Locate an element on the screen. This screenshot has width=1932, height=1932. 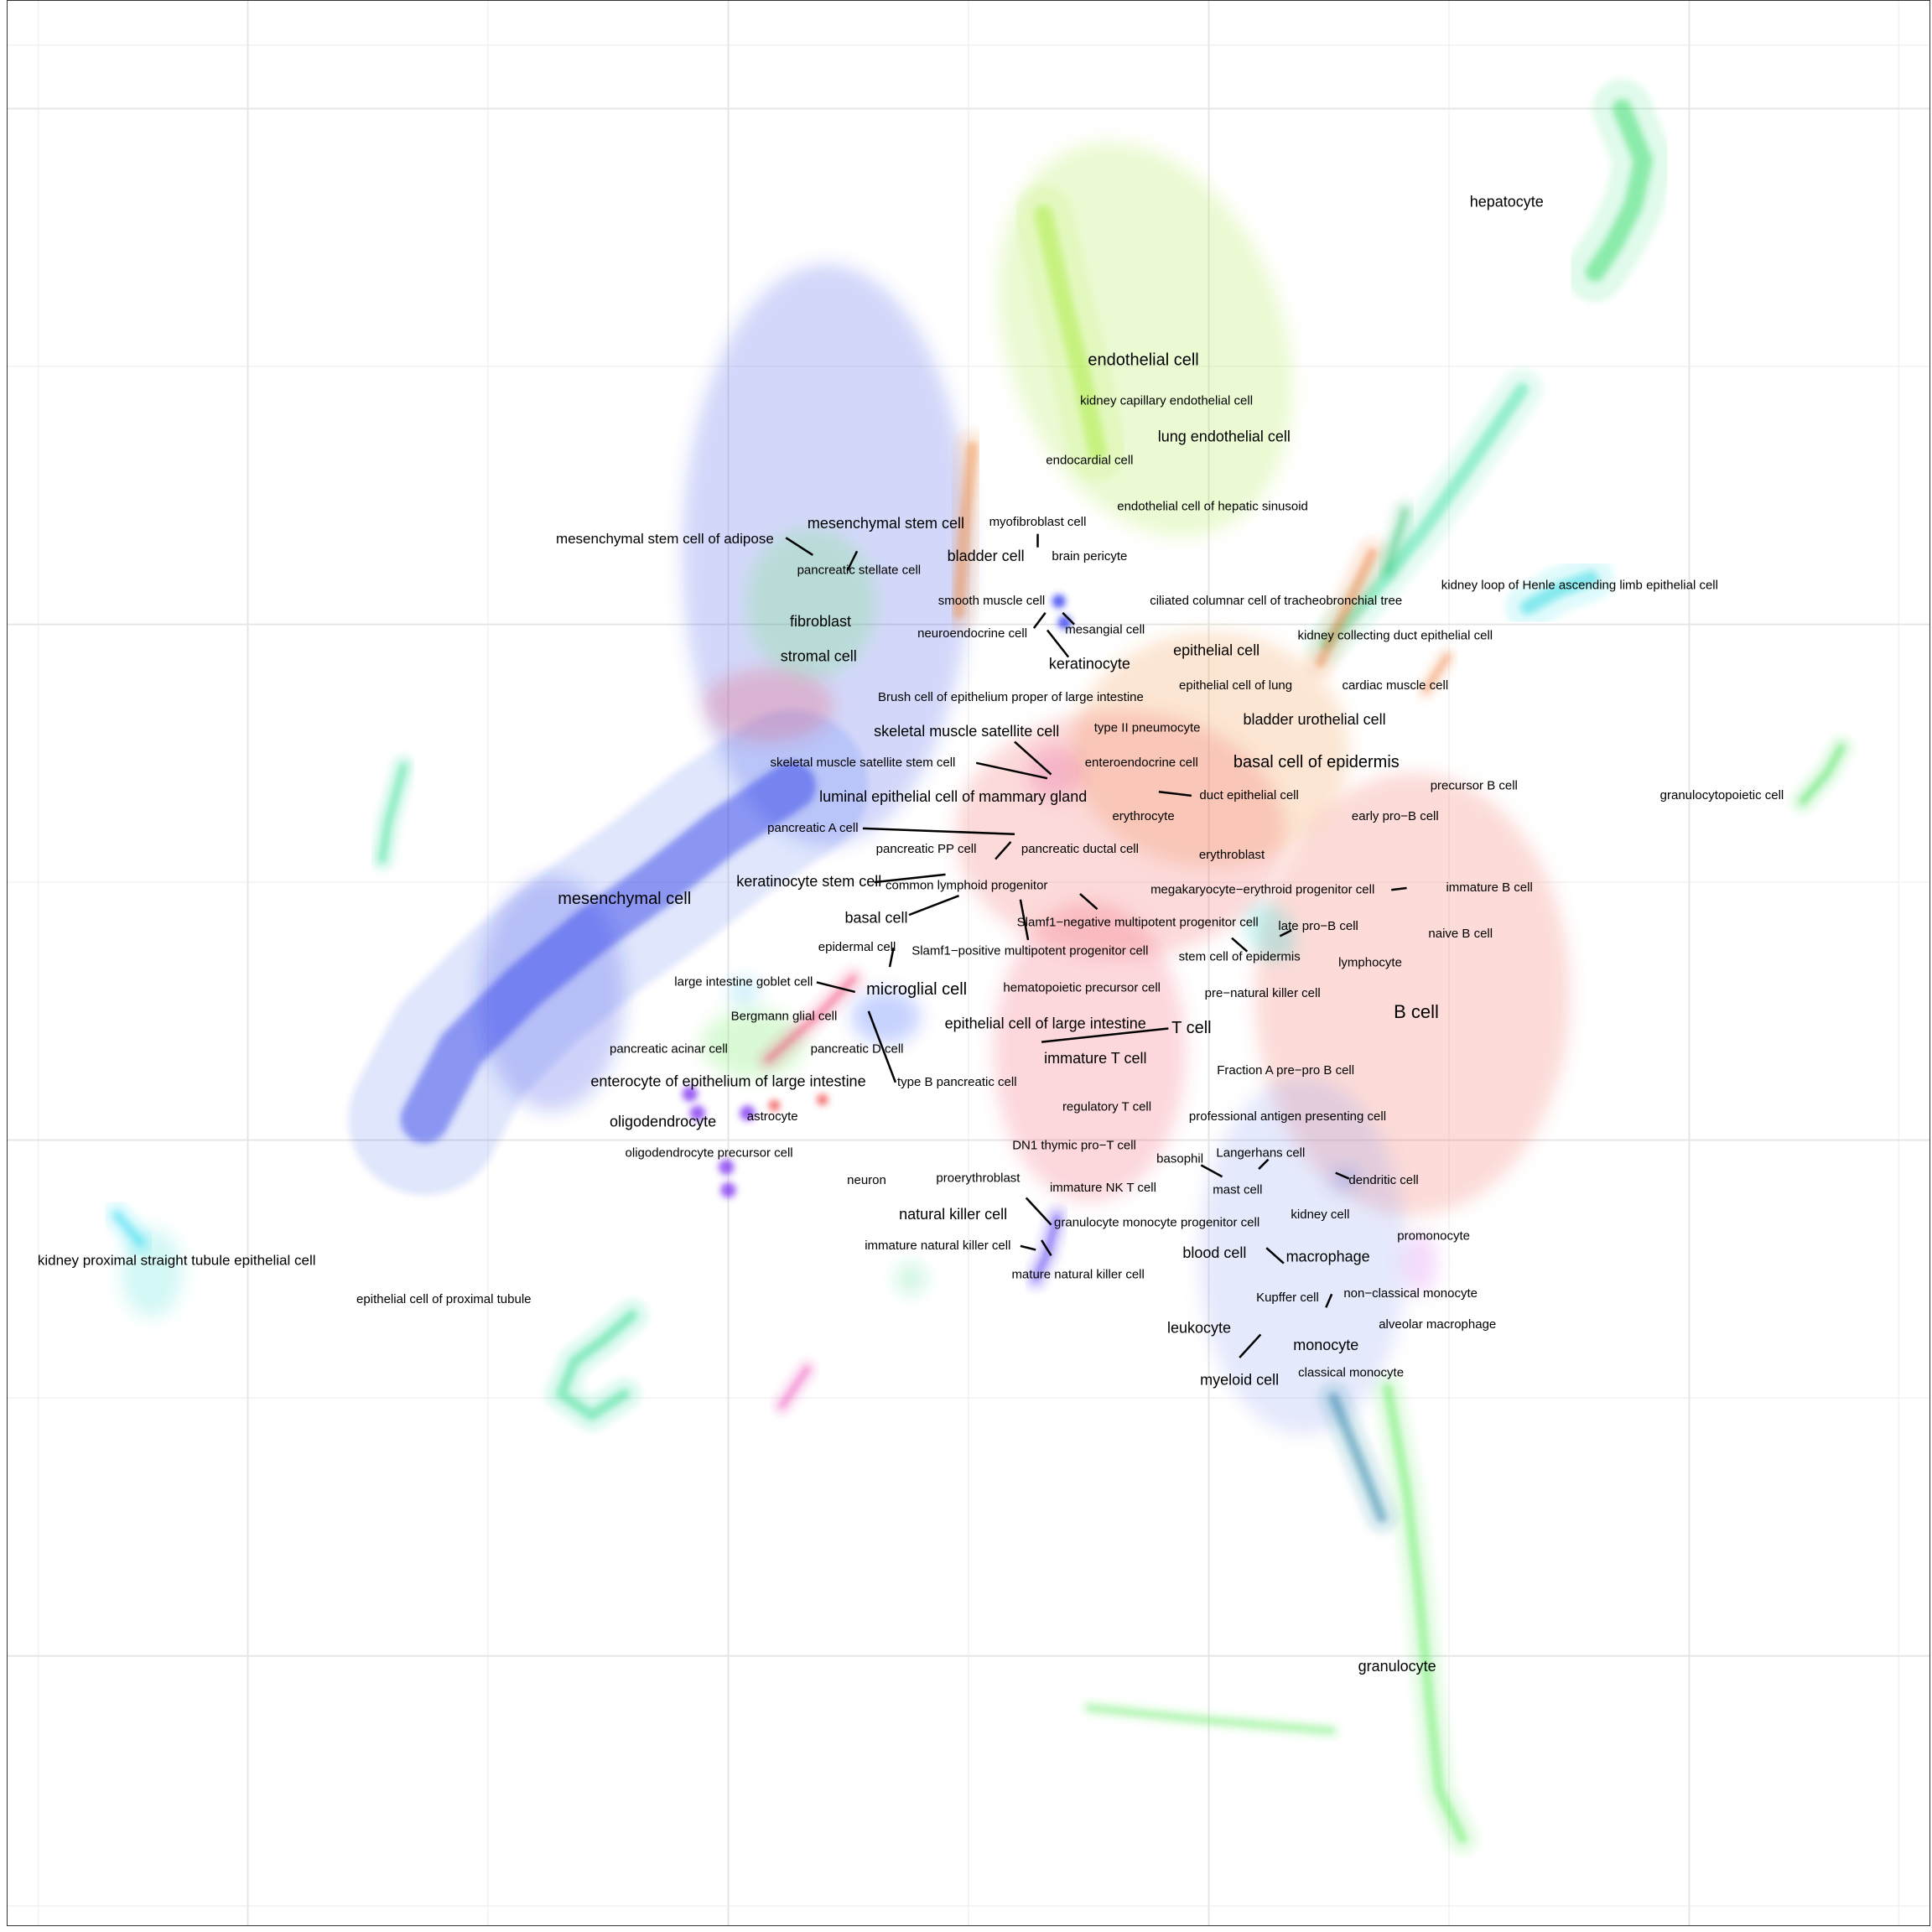
cluster-fibroblast is located at coordinates (810, 602).